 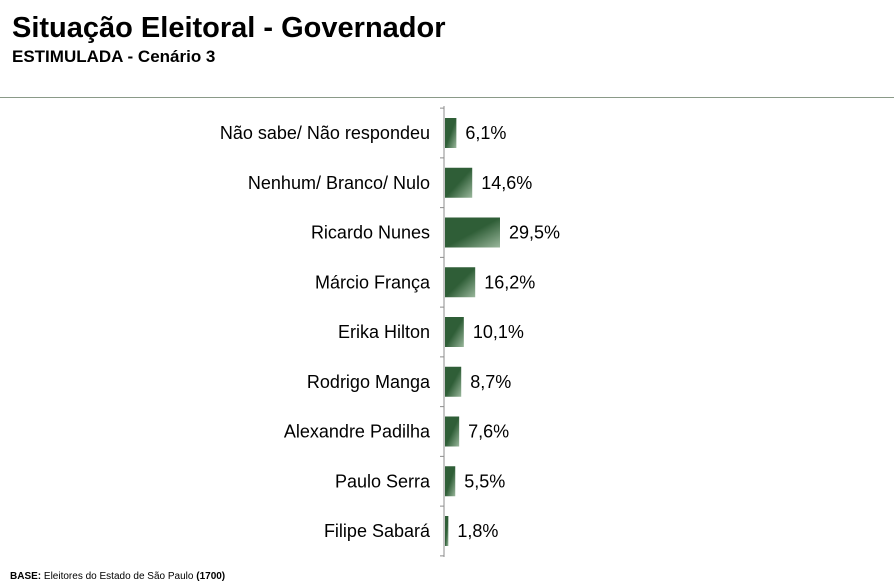 What do you see at coordinates (534, 233) in the screenshot?
I see `data-label: 29,5%` at bounding box center [534, 233].